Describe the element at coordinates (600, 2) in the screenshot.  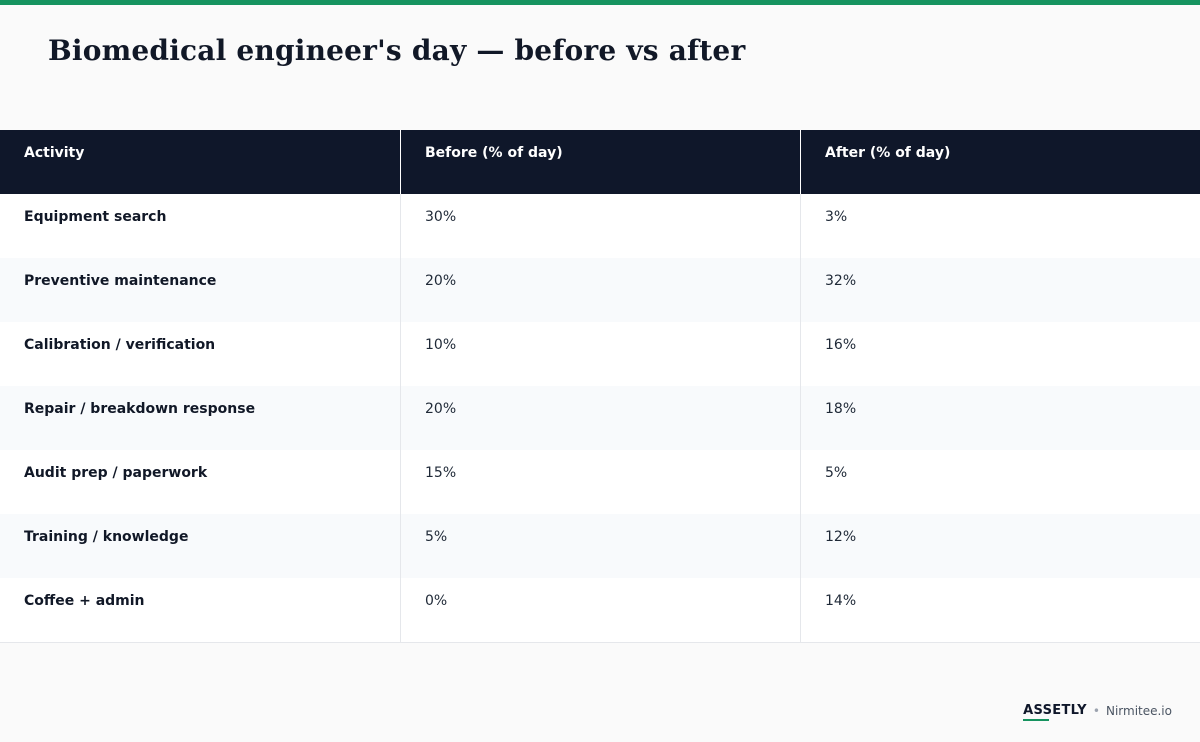
I see `accent-bar` at that location.